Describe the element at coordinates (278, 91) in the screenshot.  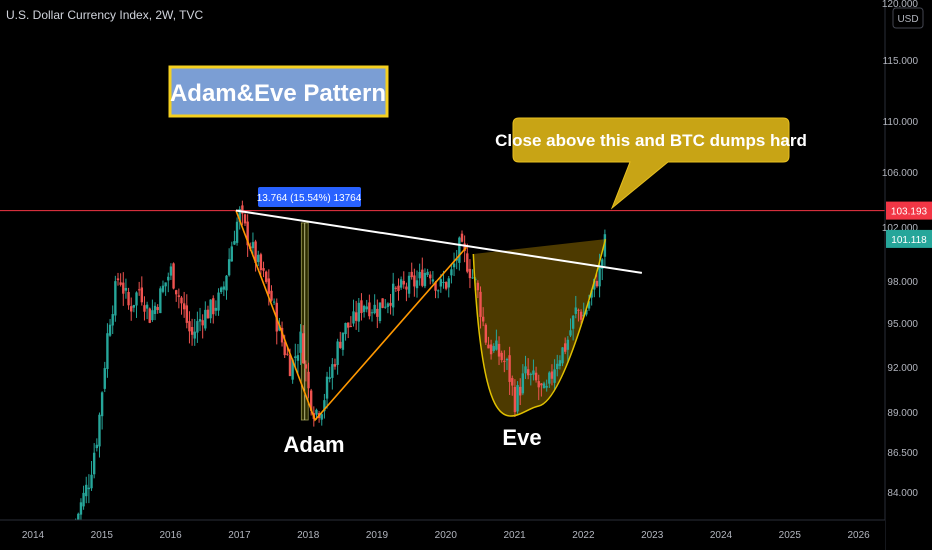
I see `pattern-title-box` at that location.